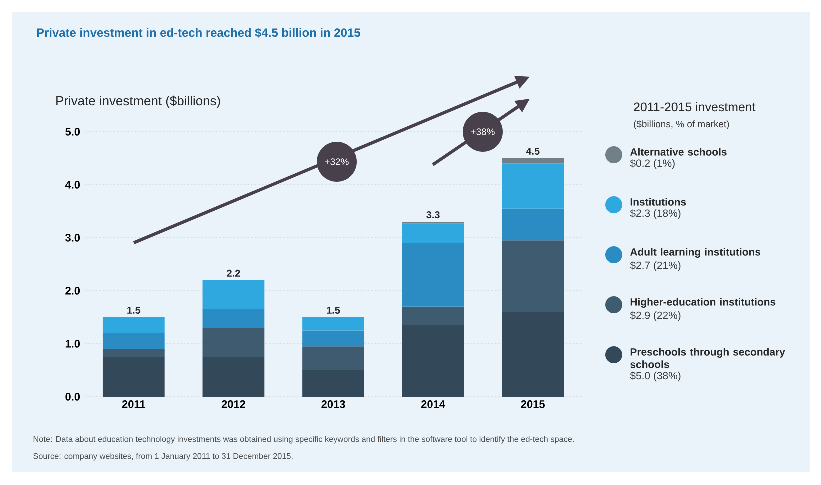  What do you see at coordinates (73, 344) in the screenshot?
I see `y-tick-label: 1.0` at bounding box center [73, 344].